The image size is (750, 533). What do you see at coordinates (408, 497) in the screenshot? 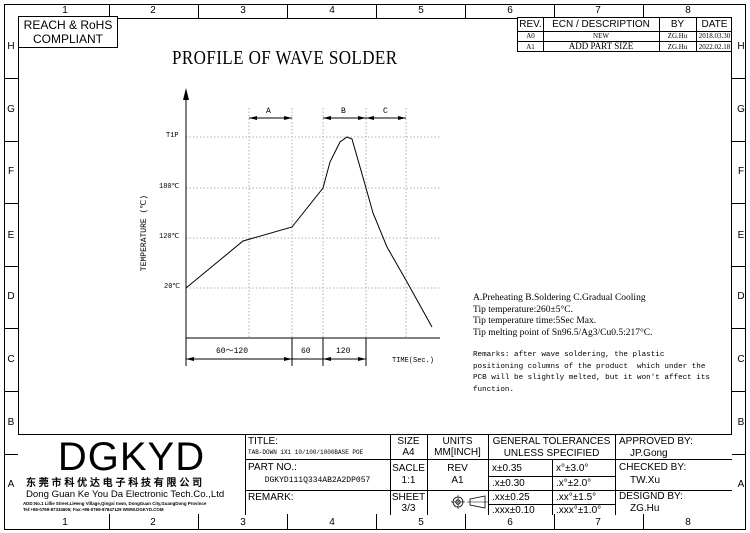
I see `sheet-label: SHEET` at bounding box center [408, 497].